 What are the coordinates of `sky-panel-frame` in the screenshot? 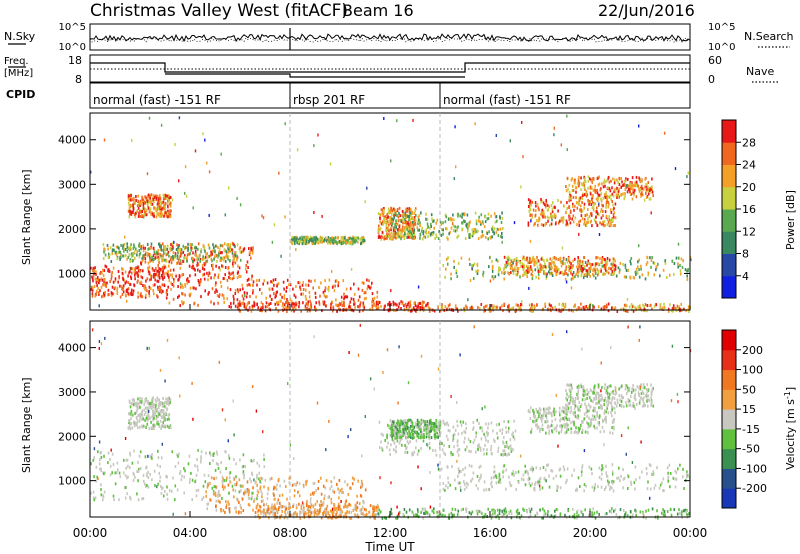 It's located at (390, 37).